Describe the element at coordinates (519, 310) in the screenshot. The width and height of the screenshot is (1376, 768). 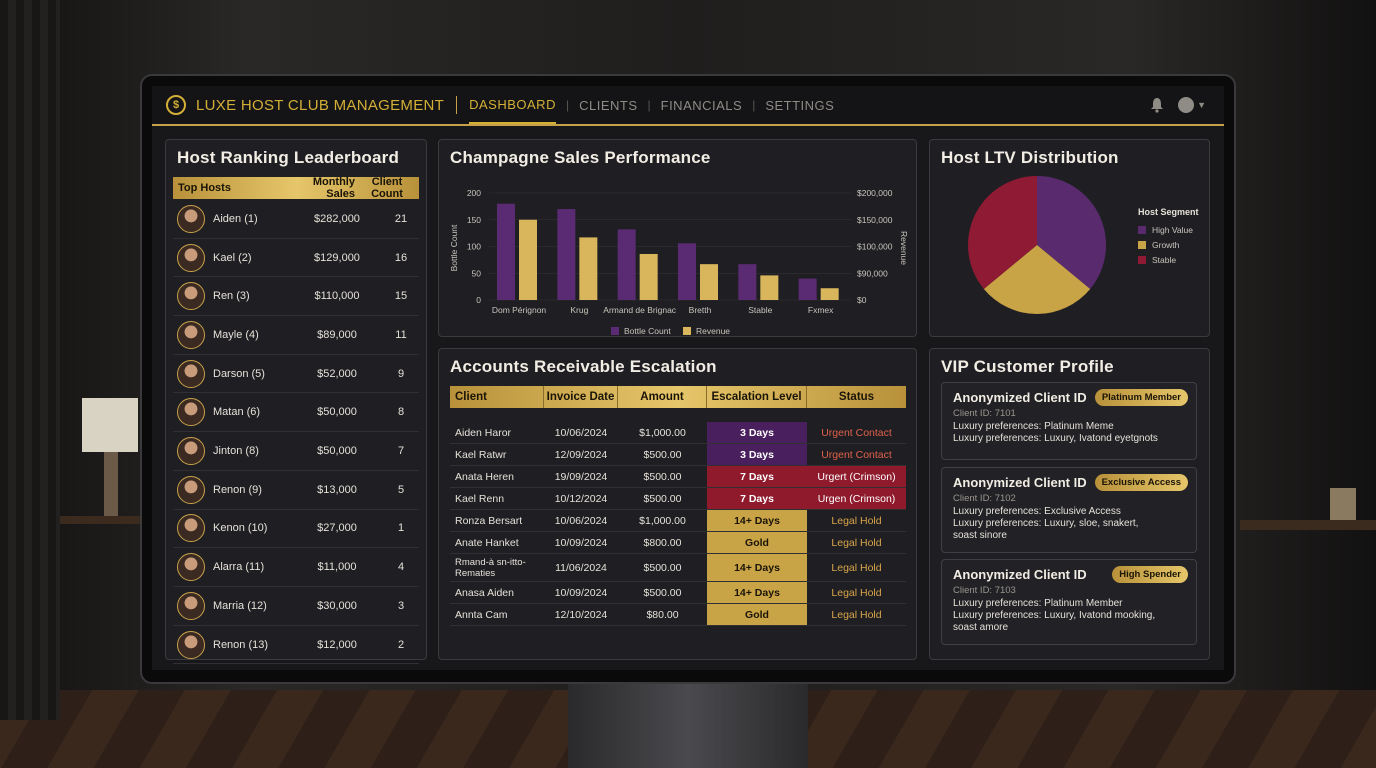
I see `x-tick-label: Dom Pérignon` at that location.